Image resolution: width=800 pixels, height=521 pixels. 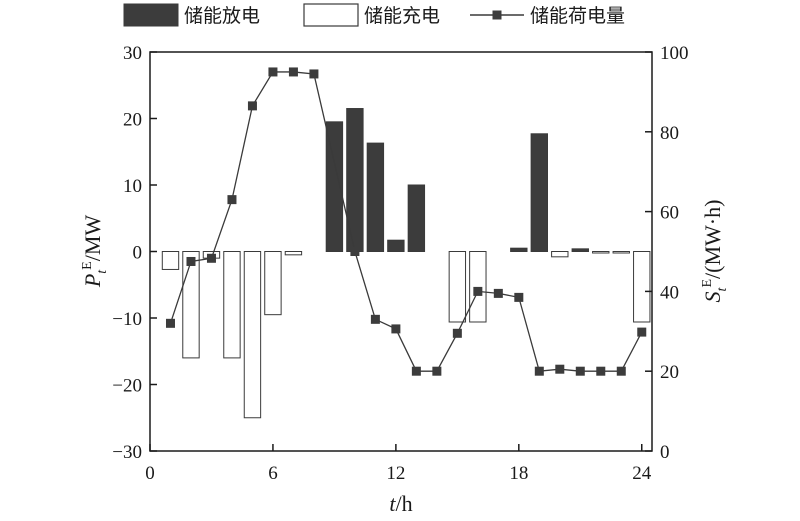 I want to click on y-right-tick-label: 20, so click(x=669, y=372).